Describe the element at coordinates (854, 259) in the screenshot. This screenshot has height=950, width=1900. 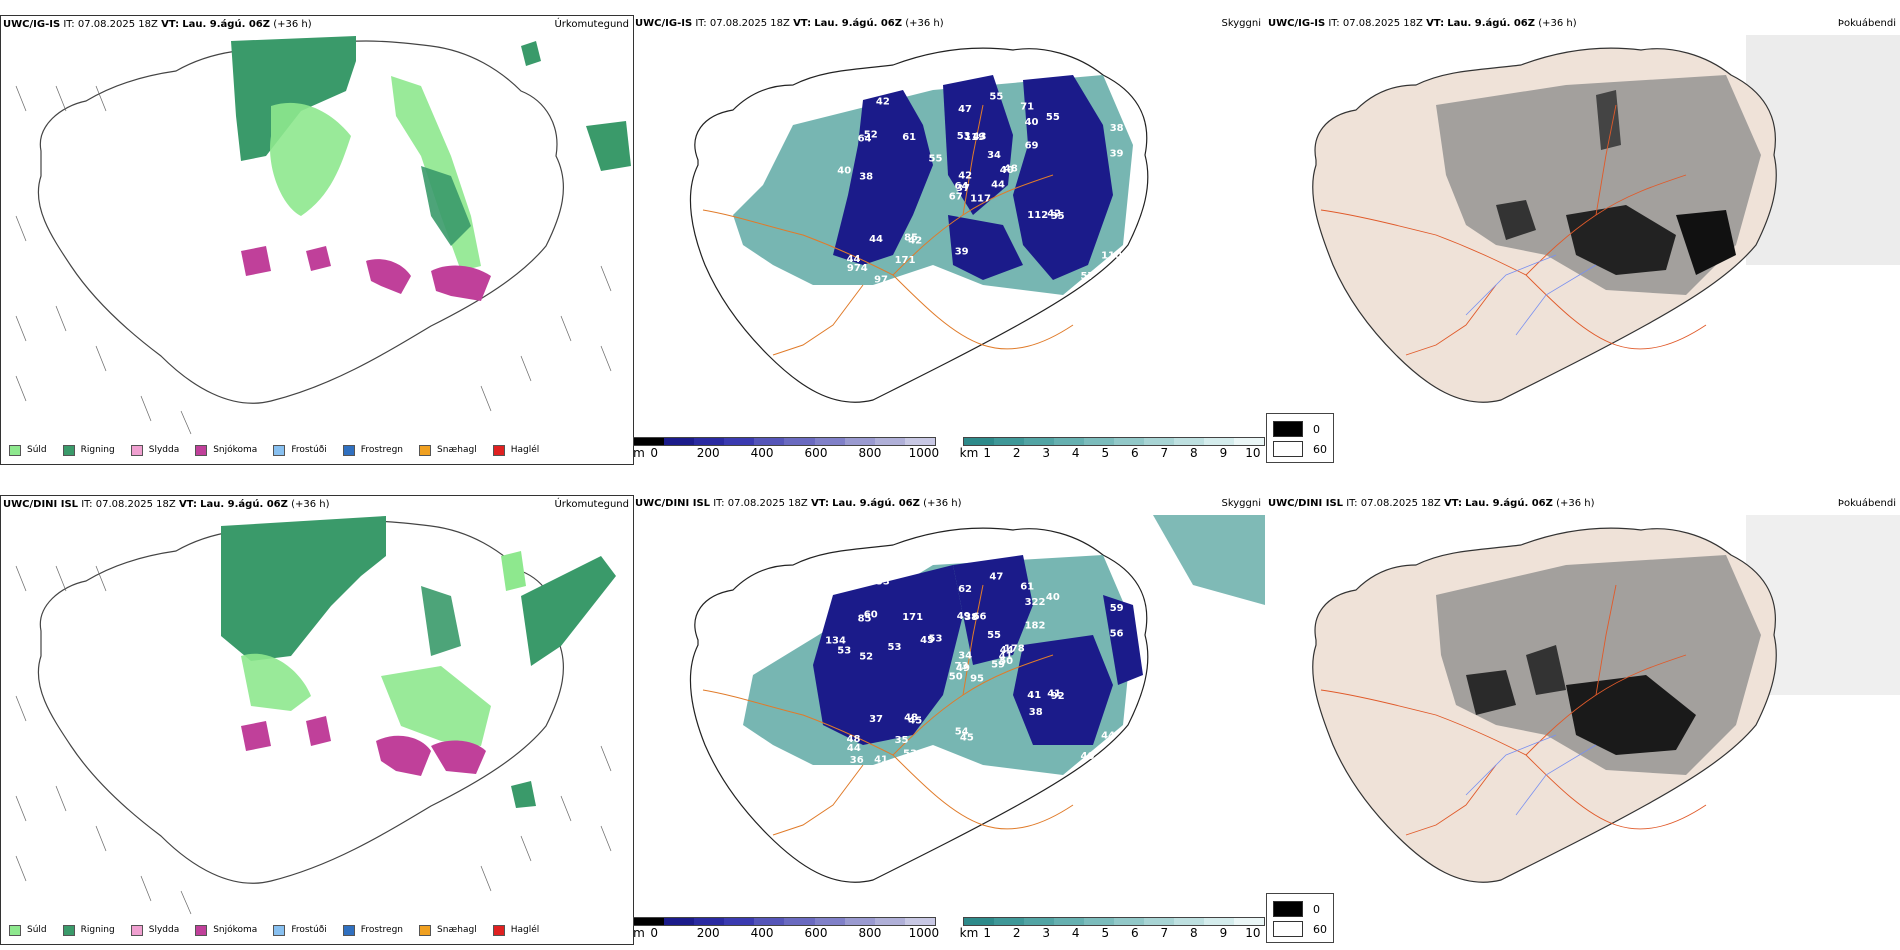
I see `visibility-value-label: 44` at that location.